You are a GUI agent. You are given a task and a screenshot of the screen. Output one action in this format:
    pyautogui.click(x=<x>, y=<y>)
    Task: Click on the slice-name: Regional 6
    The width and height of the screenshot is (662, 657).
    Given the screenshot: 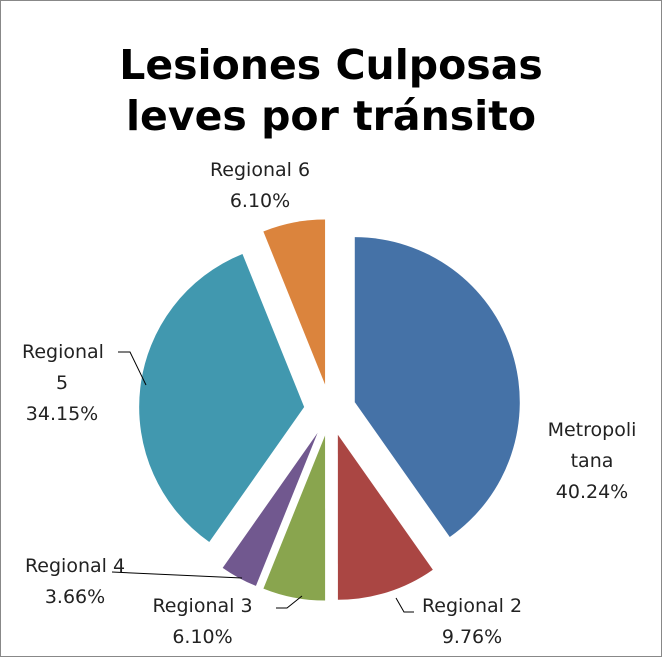 What is the action you would take?
    pyautogui.click(x=260, y=170)
    